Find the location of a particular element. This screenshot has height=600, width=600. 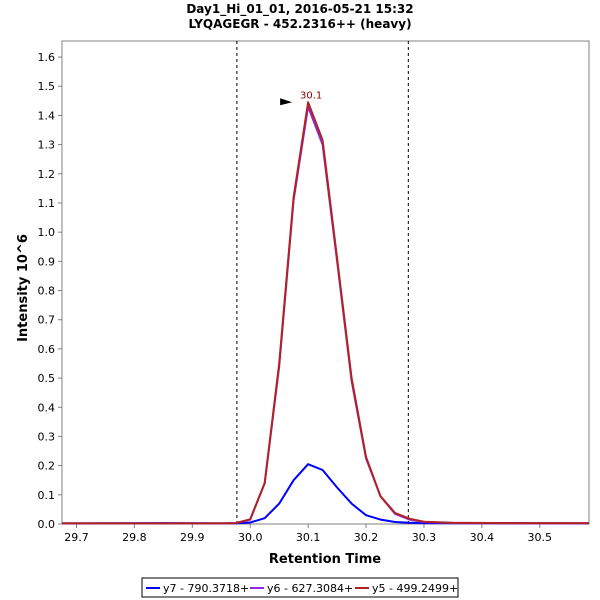

y-tick-label: 1.2 is located at coordinates (47, 174).